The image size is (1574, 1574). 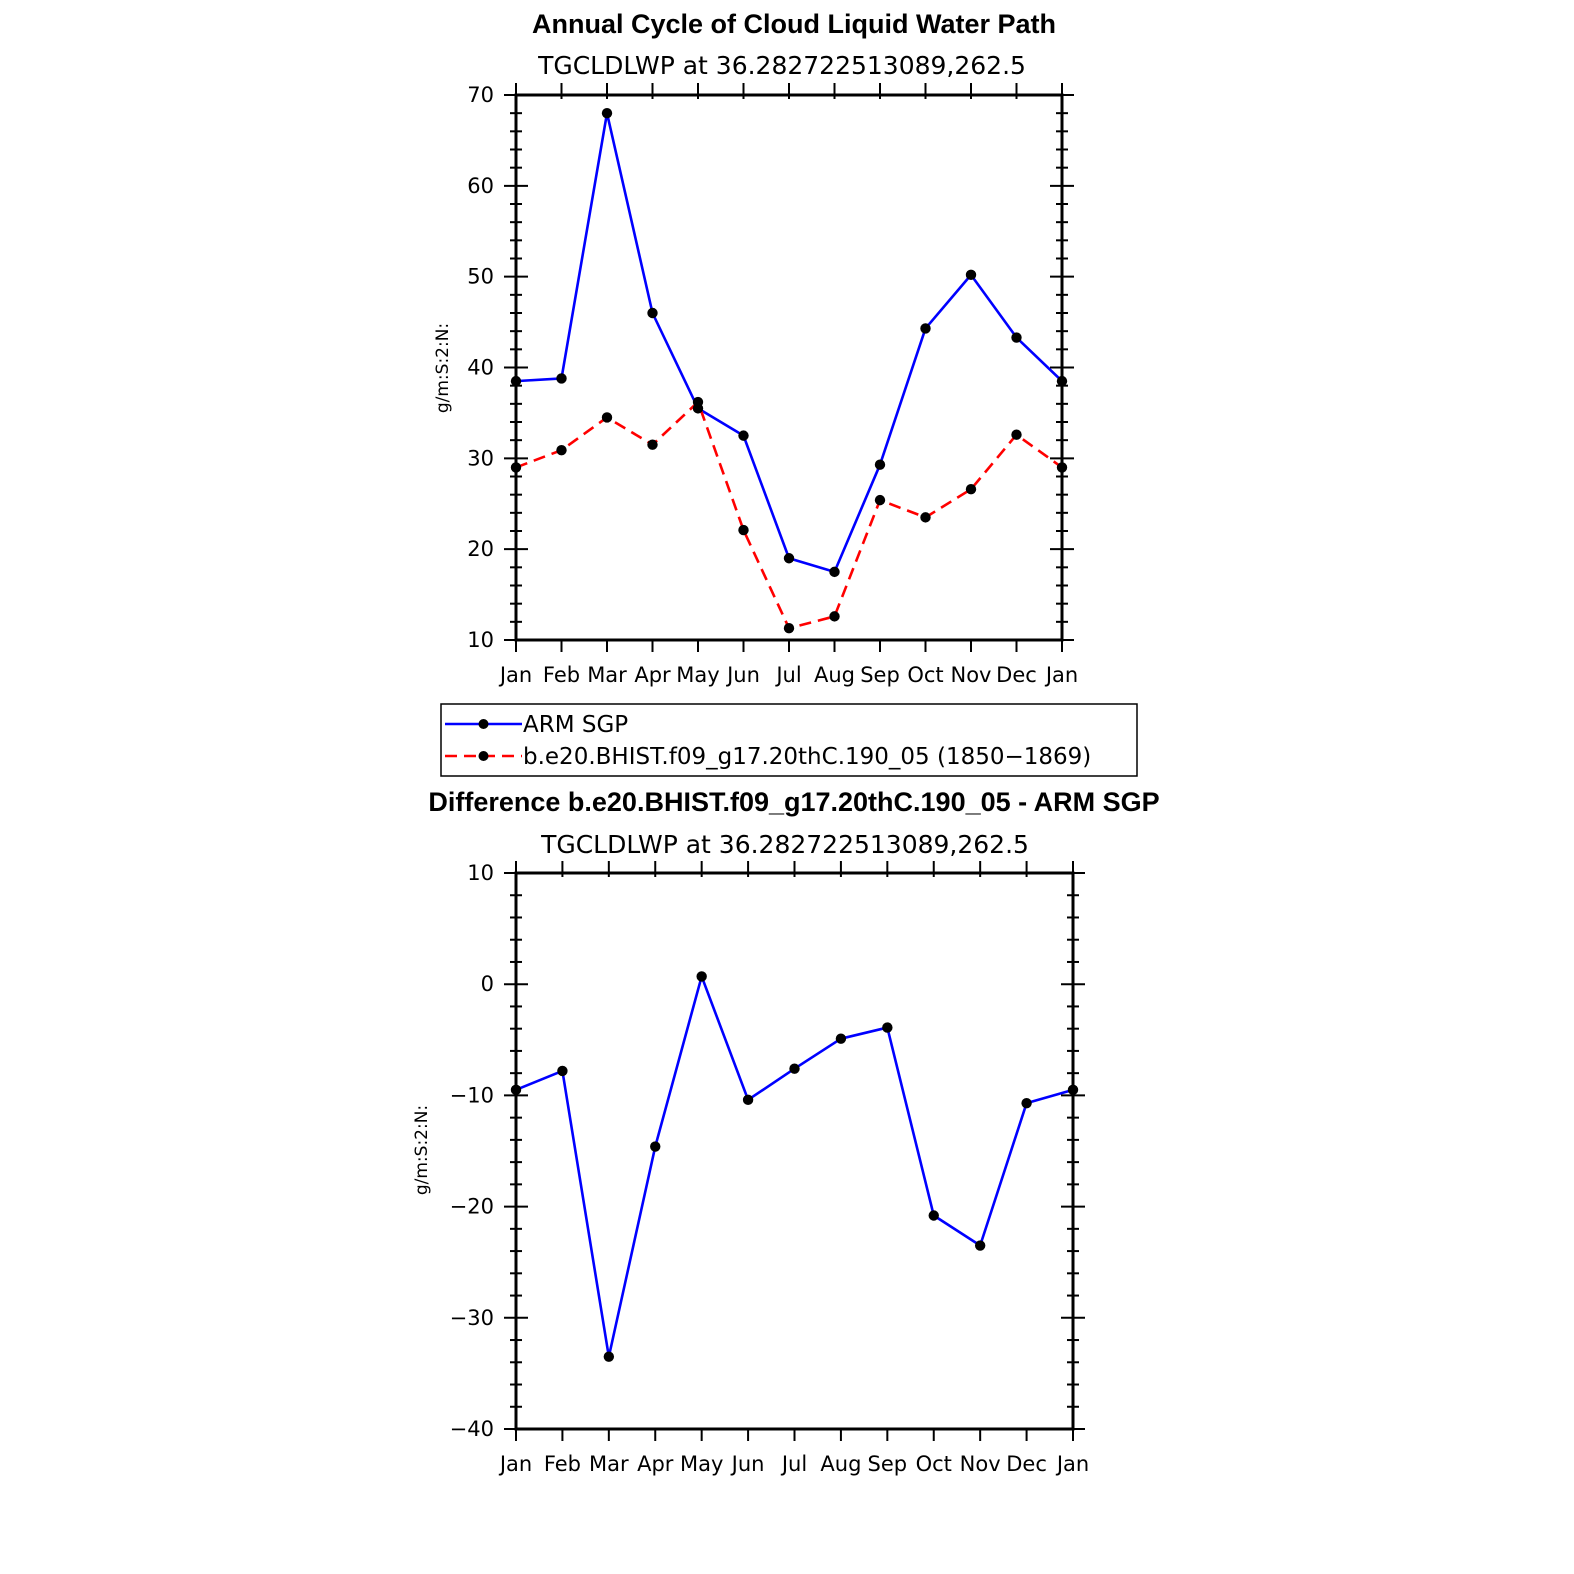 I want to click on bottom-chart-marks, so click(x=794, y=1166).